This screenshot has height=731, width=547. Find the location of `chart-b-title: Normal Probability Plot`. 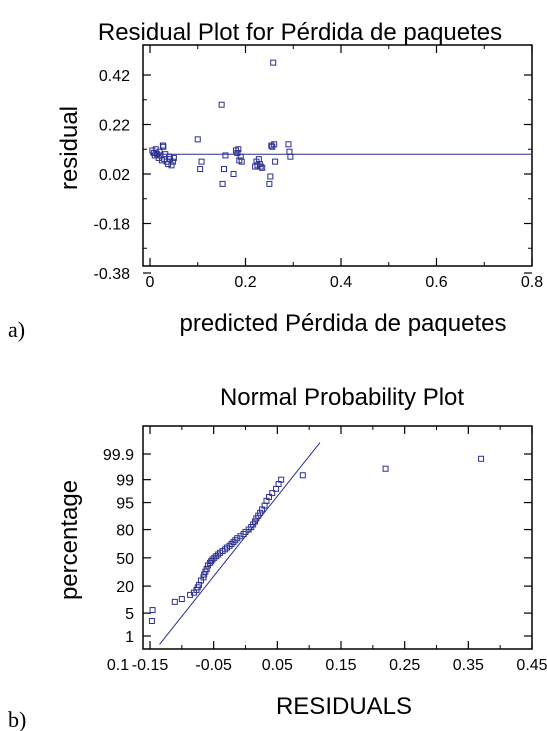

chart-b-title: Normal Probability Plot is located at coordinates (342, 397).